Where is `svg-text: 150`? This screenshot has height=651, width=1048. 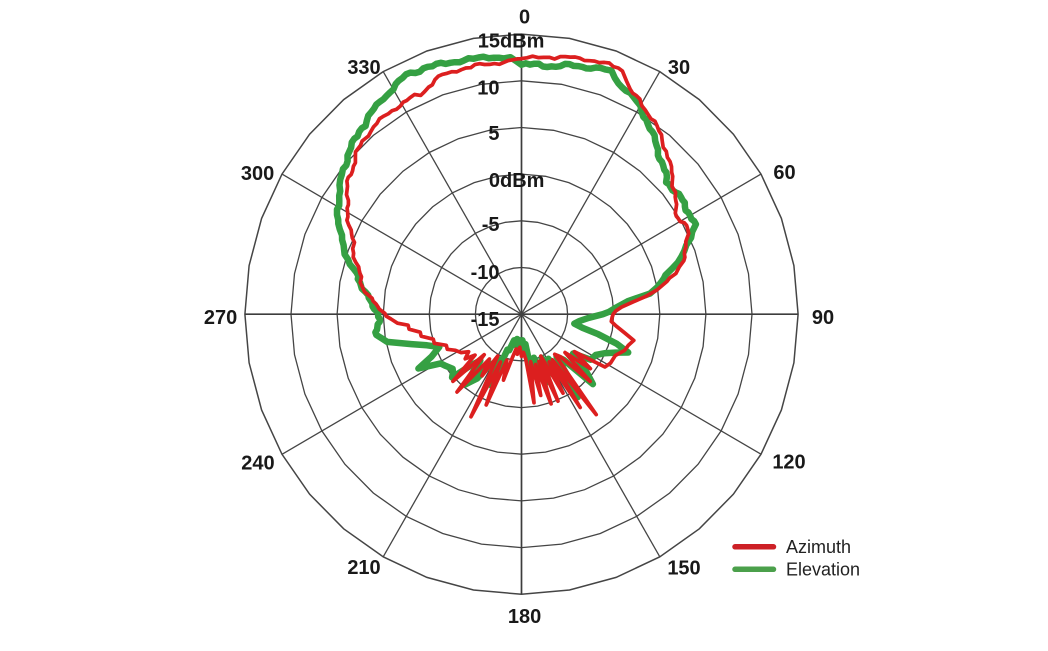
svg-text: 150 is located at coordinates (683, 569).